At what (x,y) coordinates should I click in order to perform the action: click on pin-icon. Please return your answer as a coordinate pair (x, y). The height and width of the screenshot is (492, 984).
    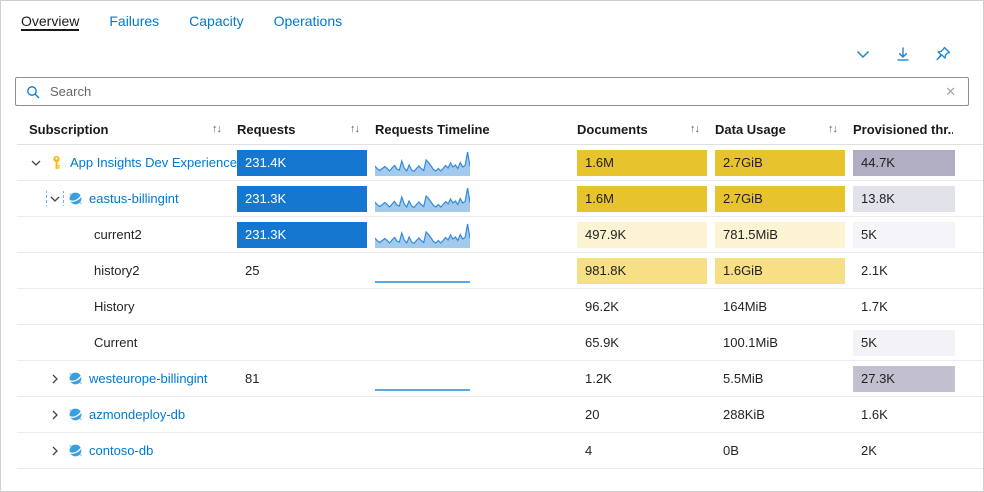
    Looking at the image, I should click on (943, 54).